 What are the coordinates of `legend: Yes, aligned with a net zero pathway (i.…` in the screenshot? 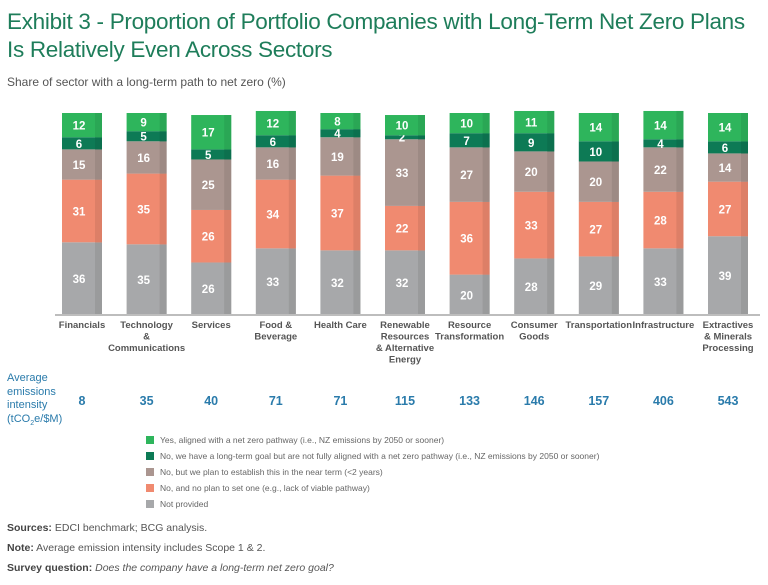 It's located at (372, 472).